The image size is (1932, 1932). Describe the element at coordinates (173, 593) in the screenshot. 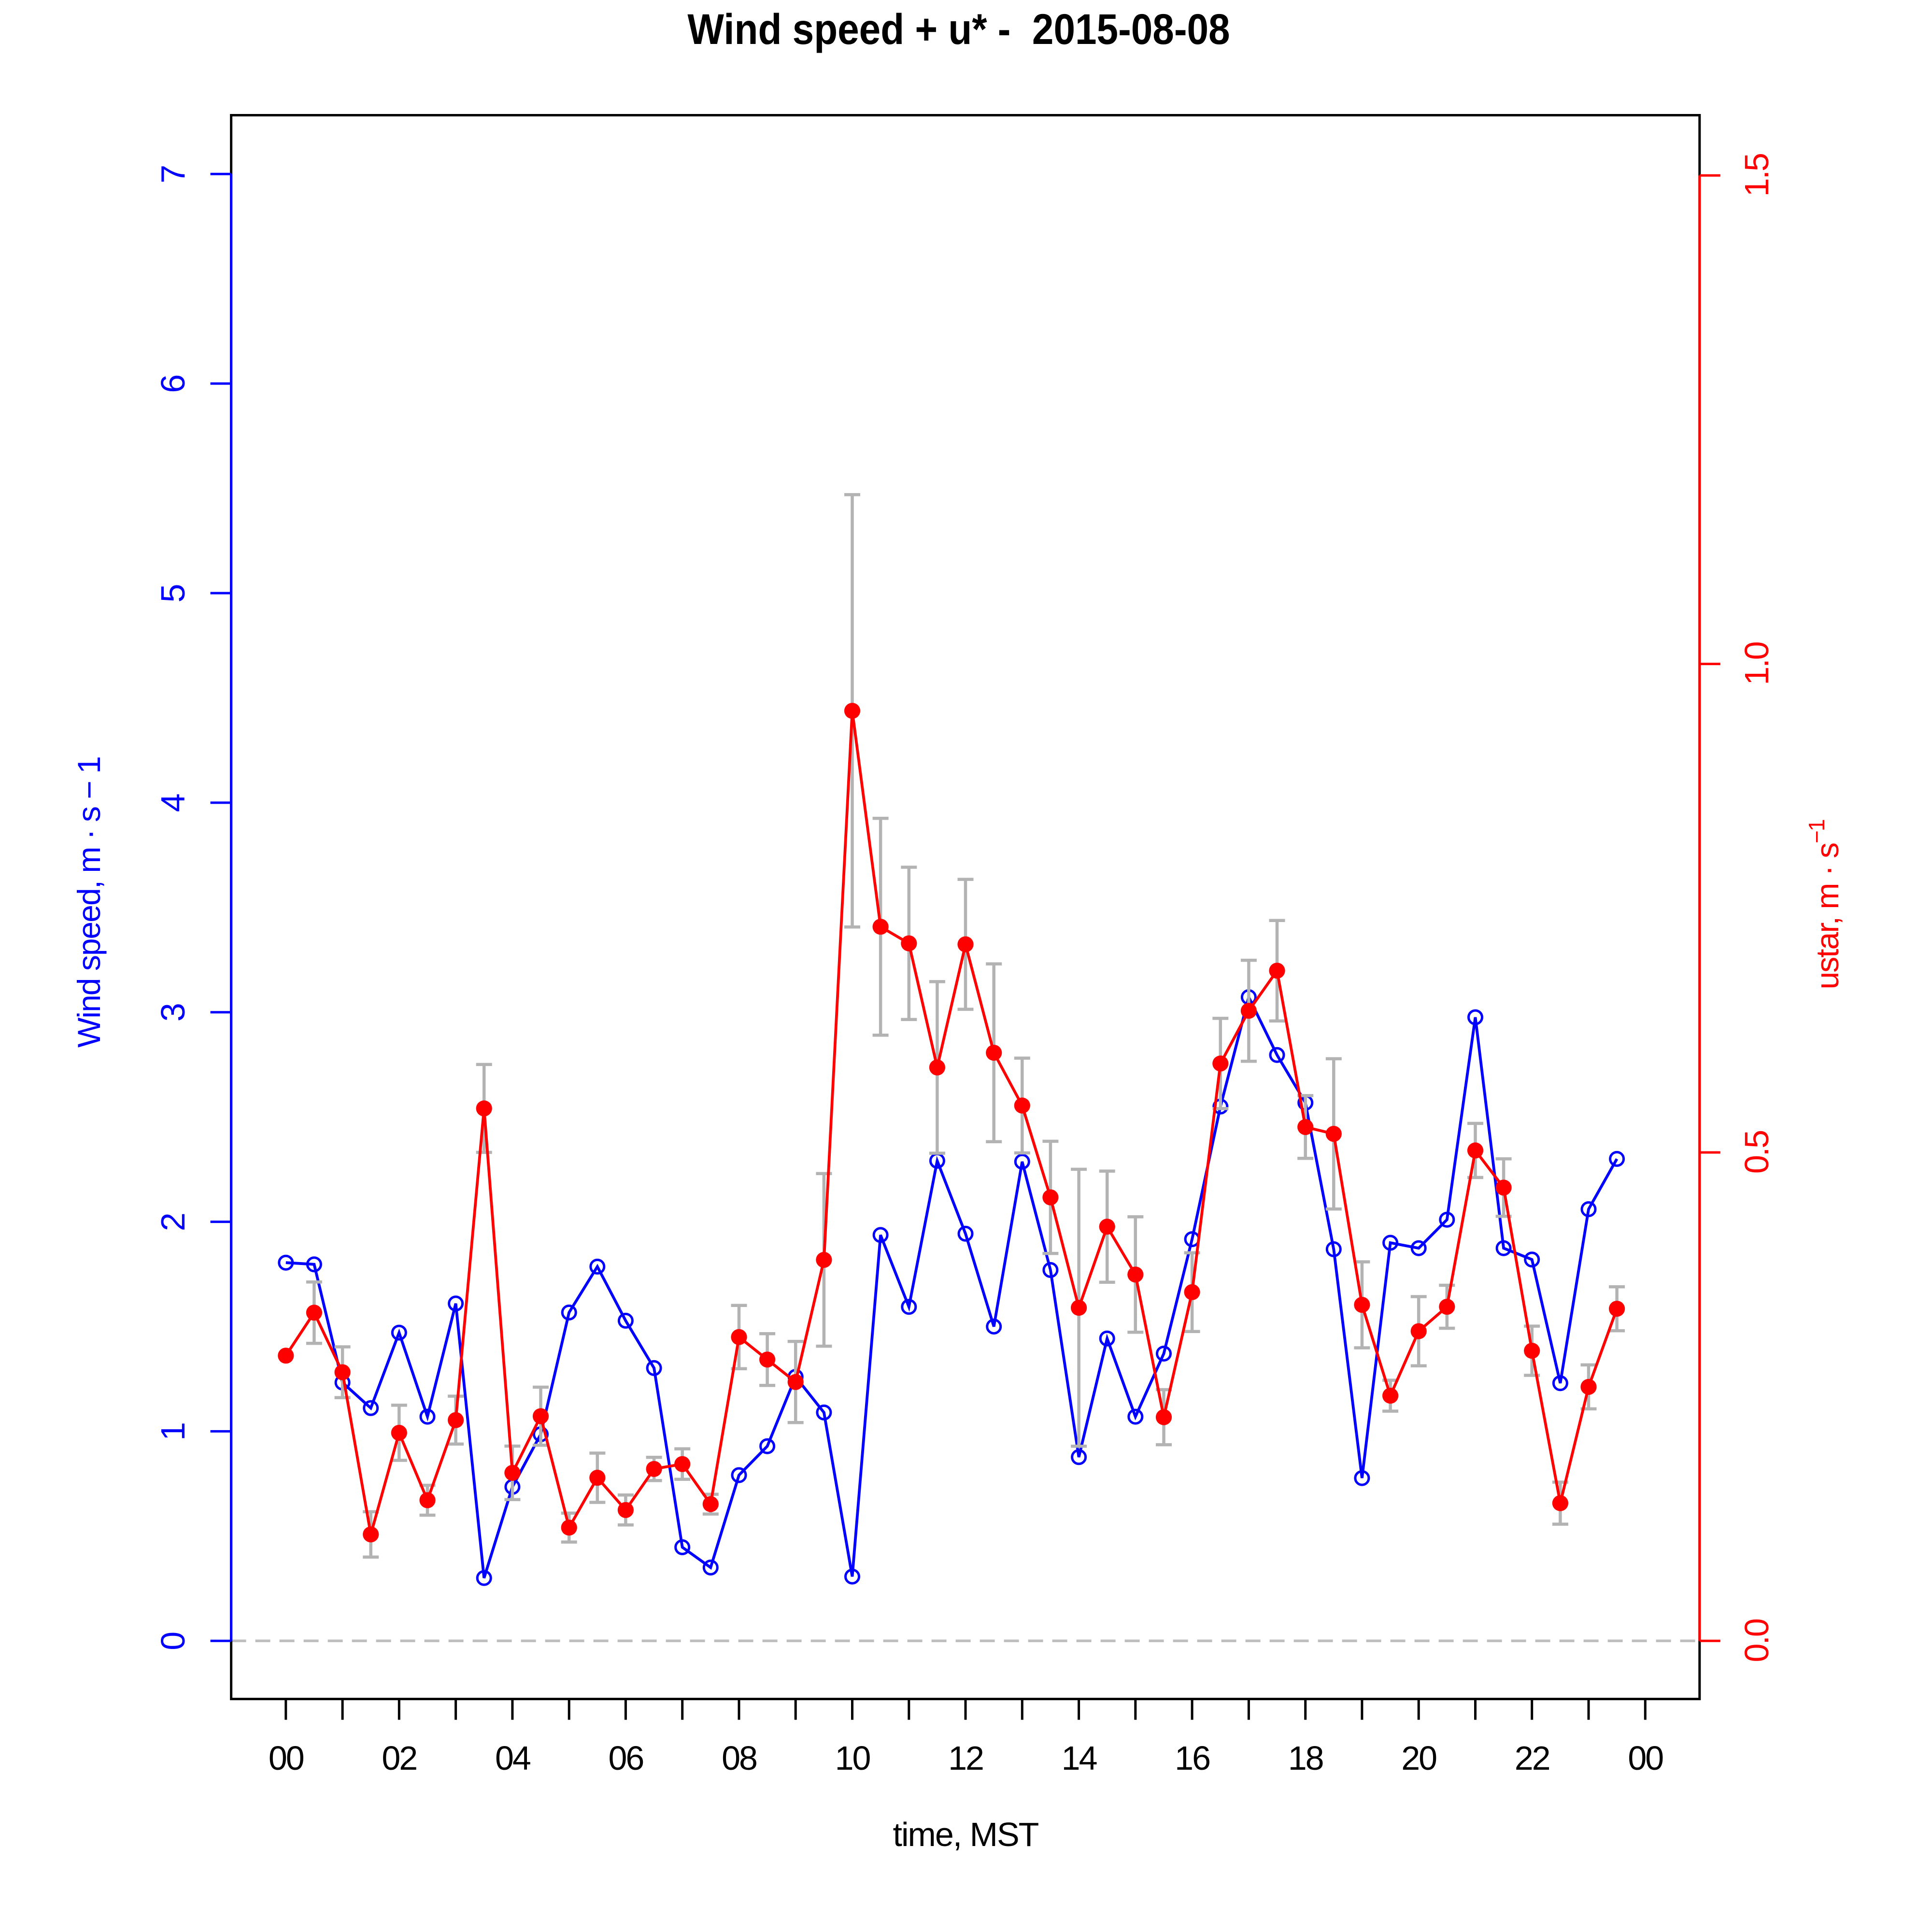

I see `svg-text: 5` at that location.